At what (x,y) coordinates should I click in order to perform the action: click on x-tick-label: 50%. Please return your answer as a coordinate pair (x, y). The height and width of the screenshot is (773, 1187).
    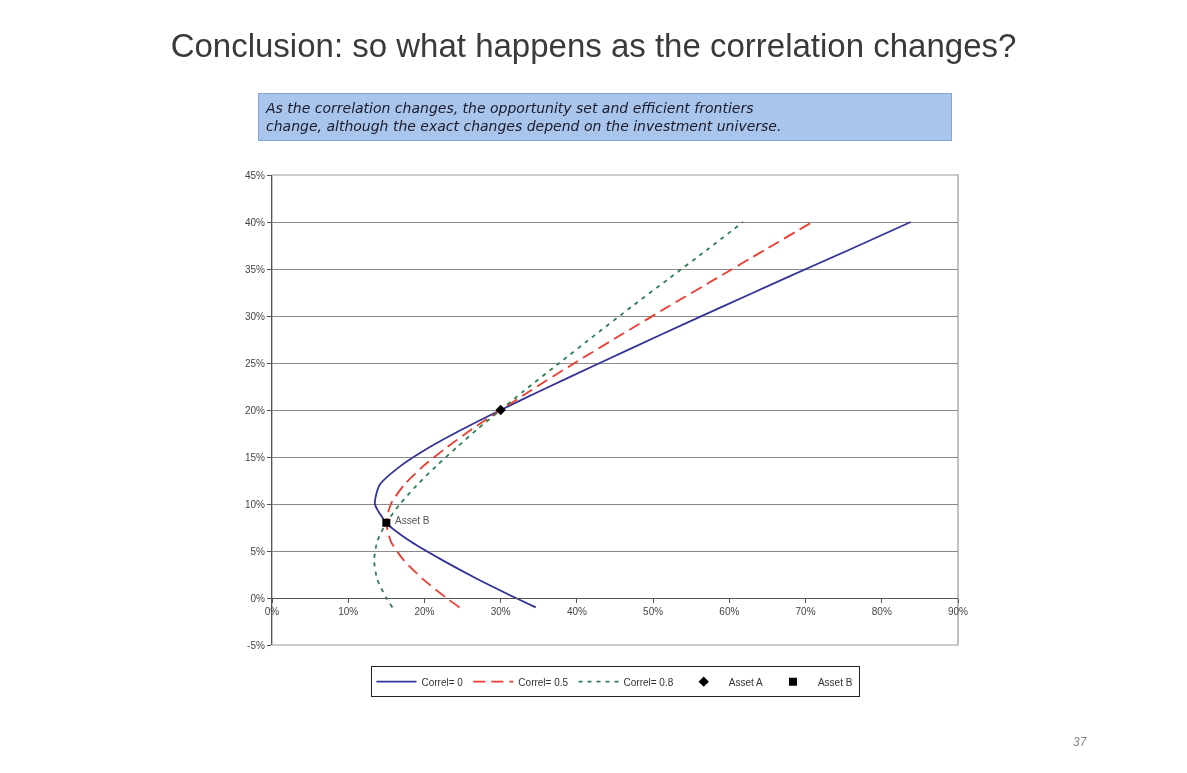
    Looking at the image, I should click on (653, 612).